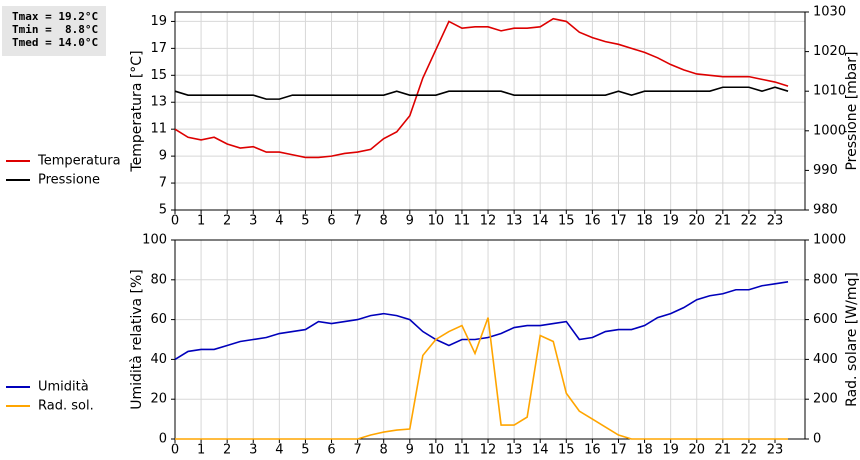  Describe the element at coordinates (817, 439) in the screenshot. I see `y2-tick-label: 0` at that location.